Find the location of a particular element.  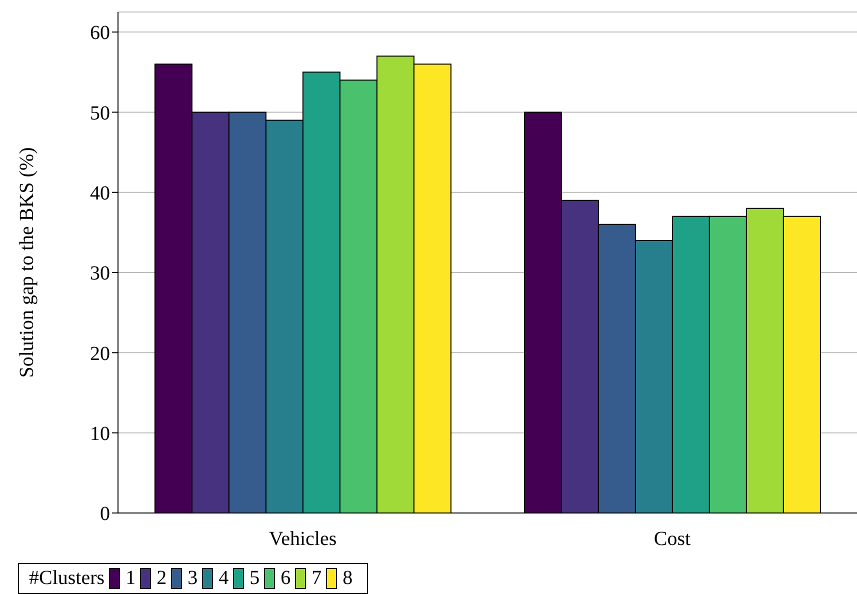

y-axis-title: Solution gap to the BKS (%) is located at coordinates (27, 262).